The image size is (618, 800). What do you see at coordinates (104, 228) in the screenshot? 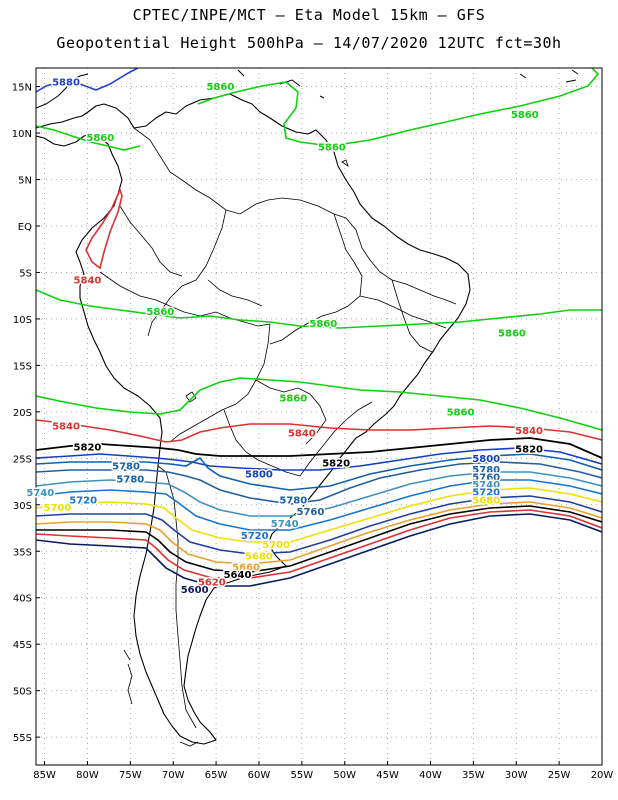
I see `contour-5840-peru` at bounding box center [104, 228].